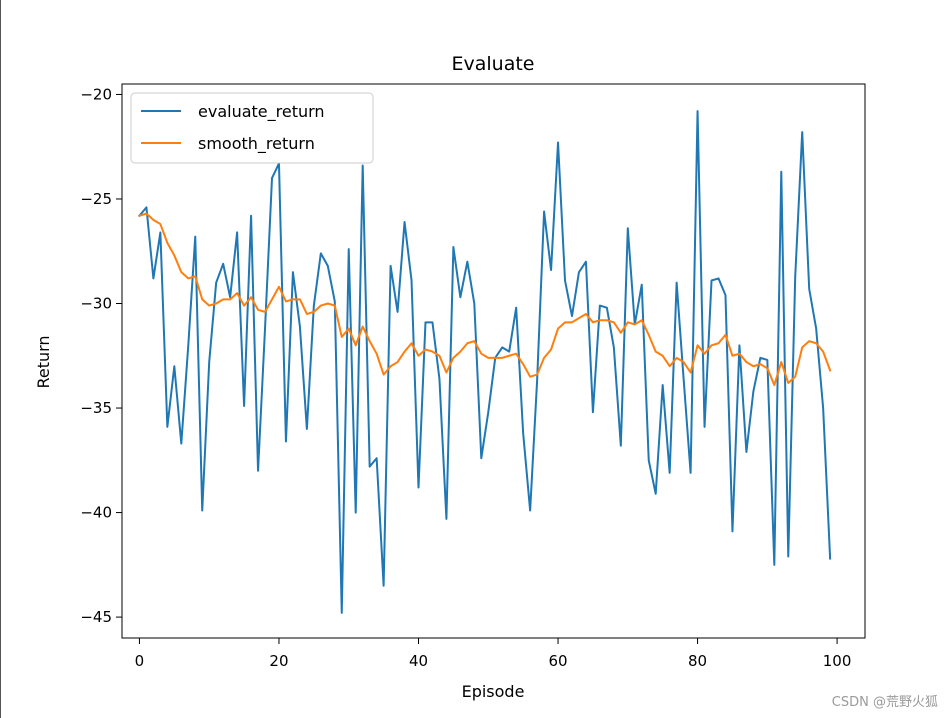 The image size is (944, 718). Describe the element at coordinates (837, 661) in the screenshot. I see `x-tick-label: 100` at that location.